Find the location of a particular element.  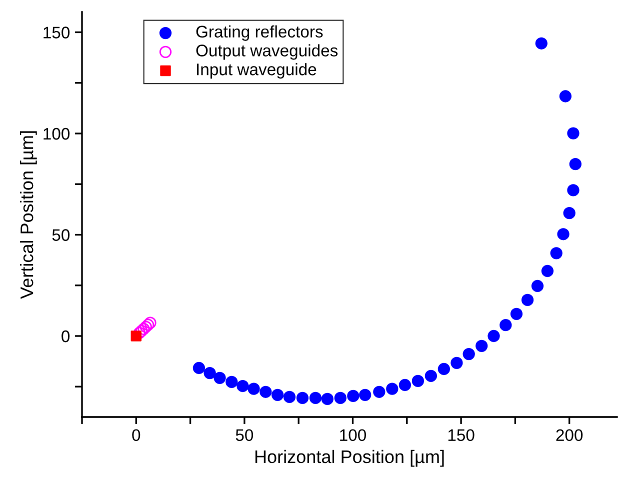

x-tick-label: 100 is located at coordinates (353, 435).